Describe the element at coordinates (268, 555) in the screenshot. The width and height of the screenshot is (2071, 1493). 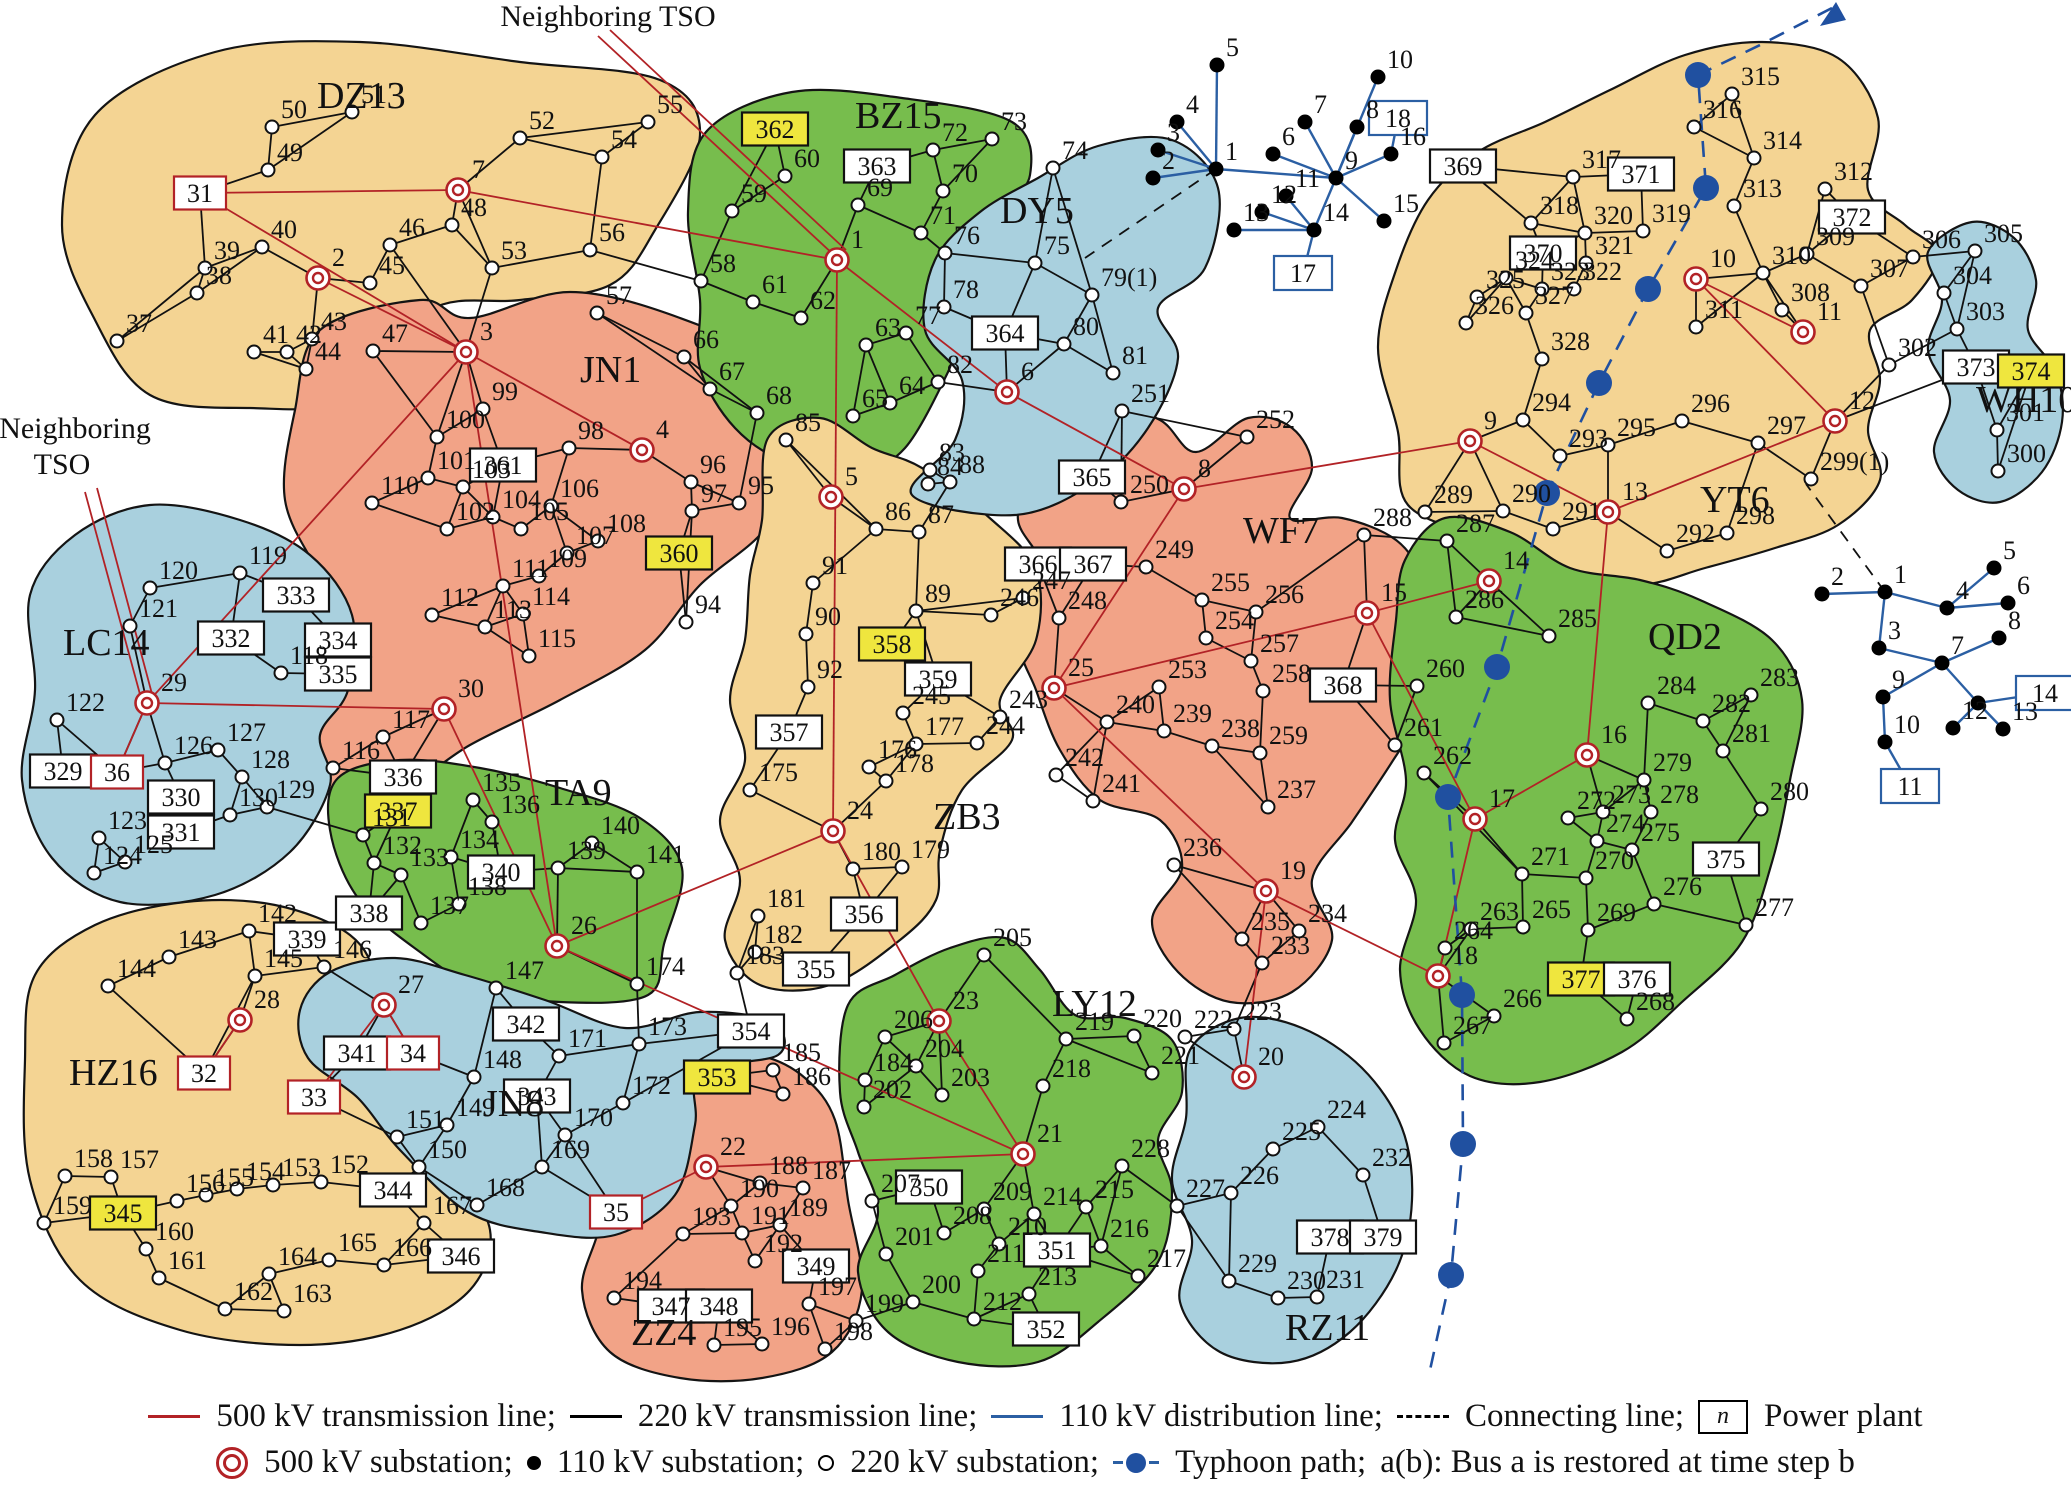
I see `LC14-bus-label-119: 119` at that location.